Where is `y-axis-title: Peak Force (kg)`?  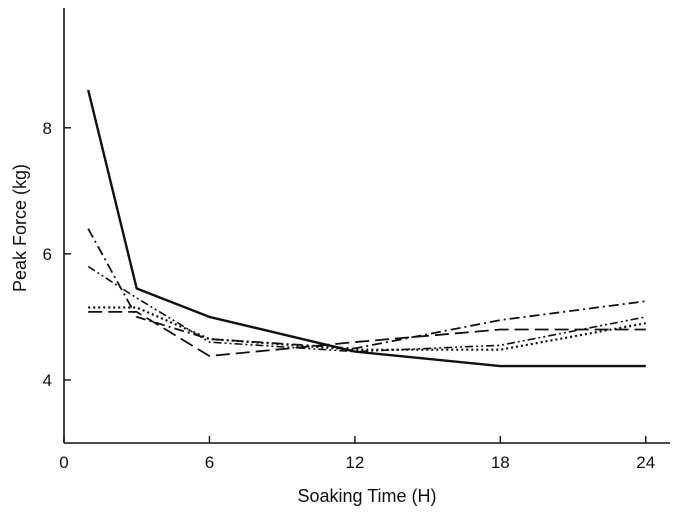 y-axis-title: Peak Force (kg) is located at coordinates (20, 228).